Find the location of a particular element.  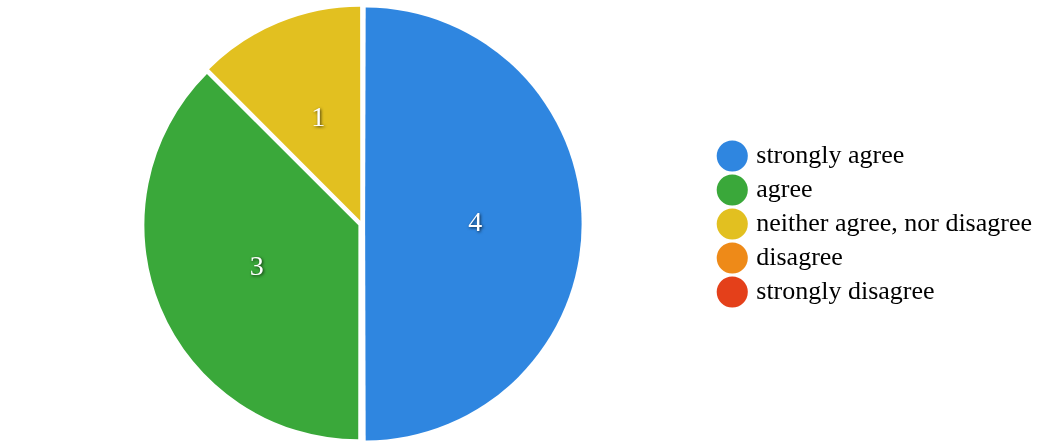

legend-label: neither agree, nor disagree is located at coordinates (894, 222).